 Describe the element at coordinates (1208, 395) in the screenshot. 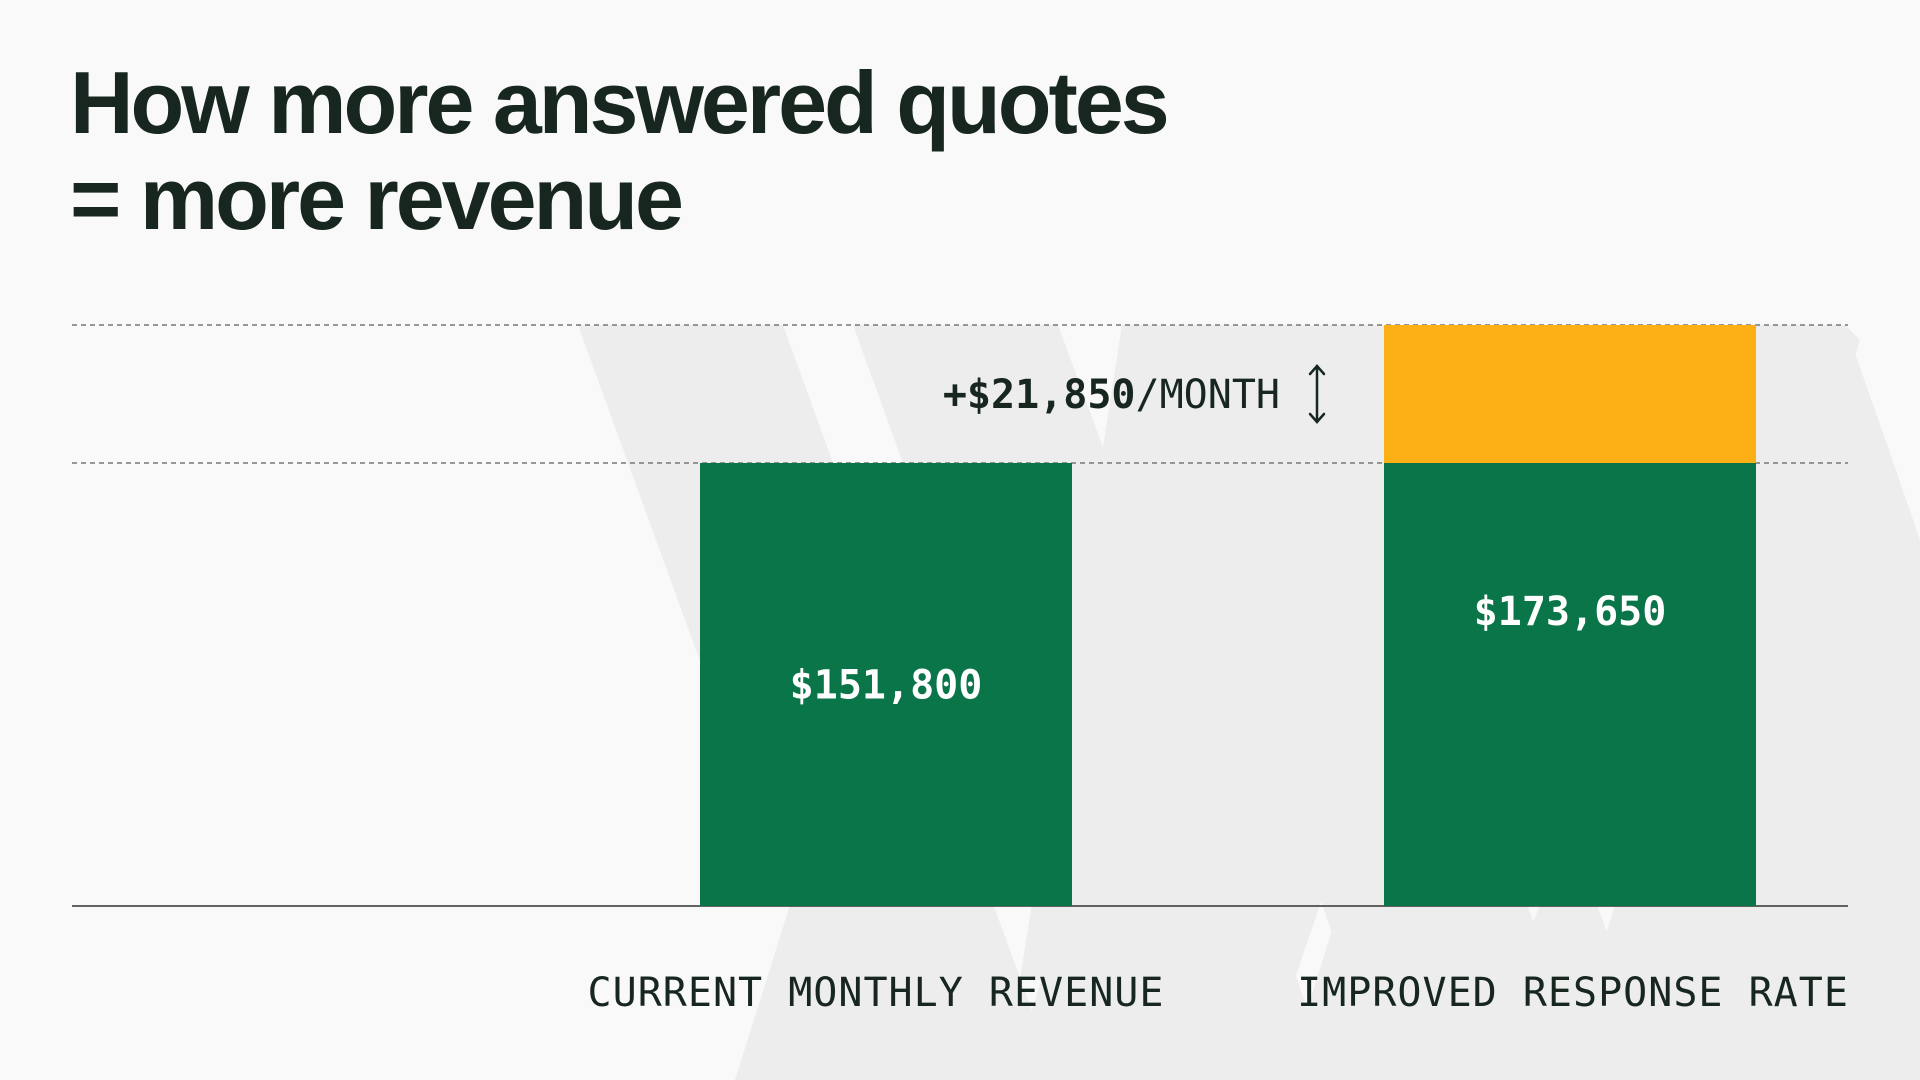

I see `increase-unit: /MONTH` at that location.